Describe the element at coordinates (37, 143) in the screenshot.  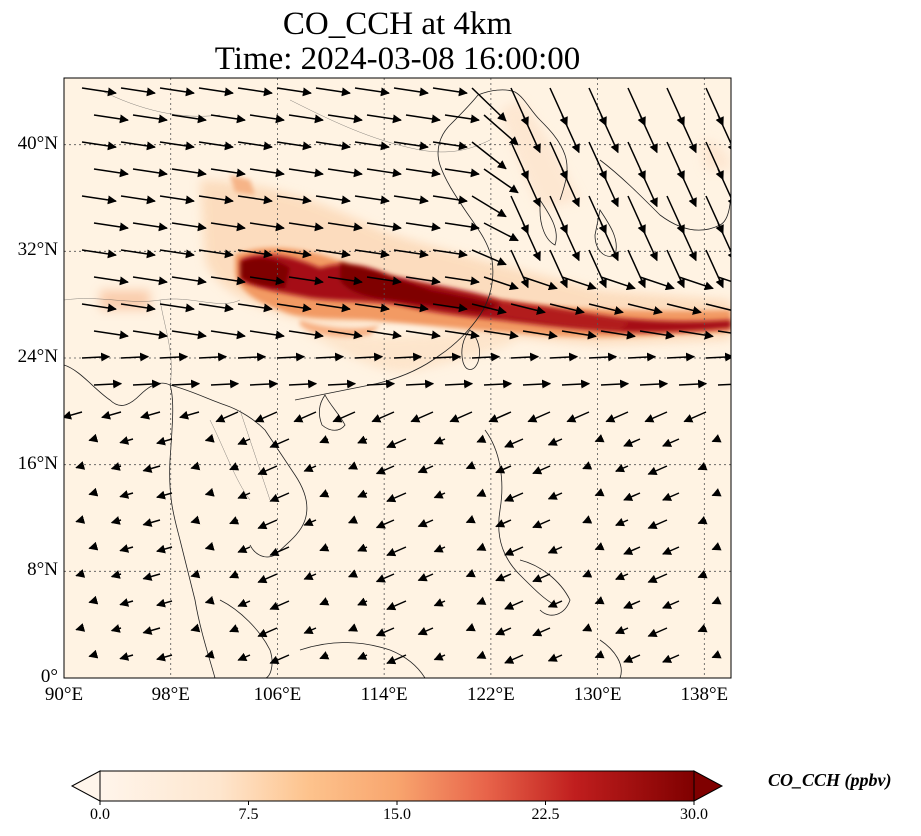
I see `lat-tick-label: 40°N` at that location.